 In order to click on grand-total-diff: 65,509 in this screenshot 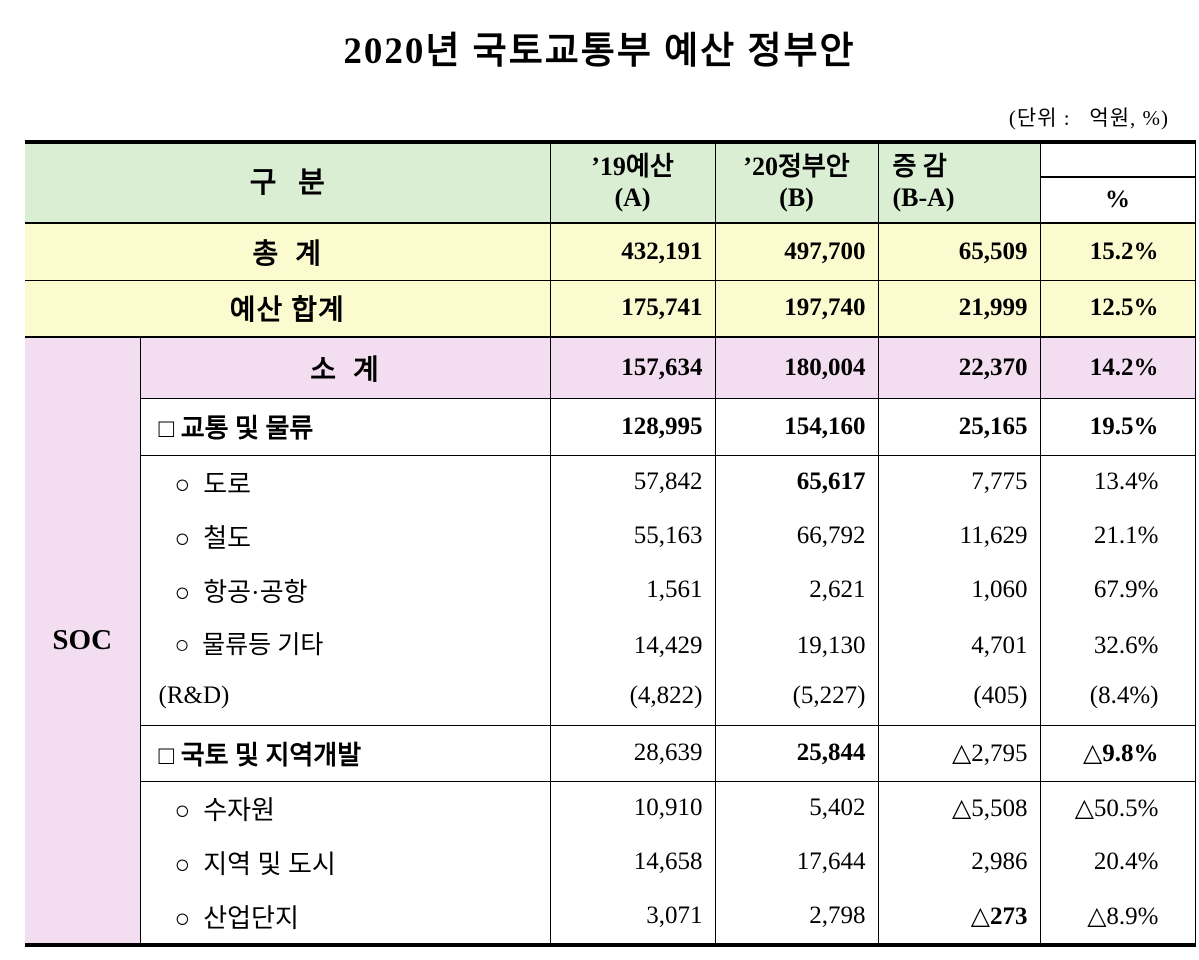, I will do `click(958, 252)`.